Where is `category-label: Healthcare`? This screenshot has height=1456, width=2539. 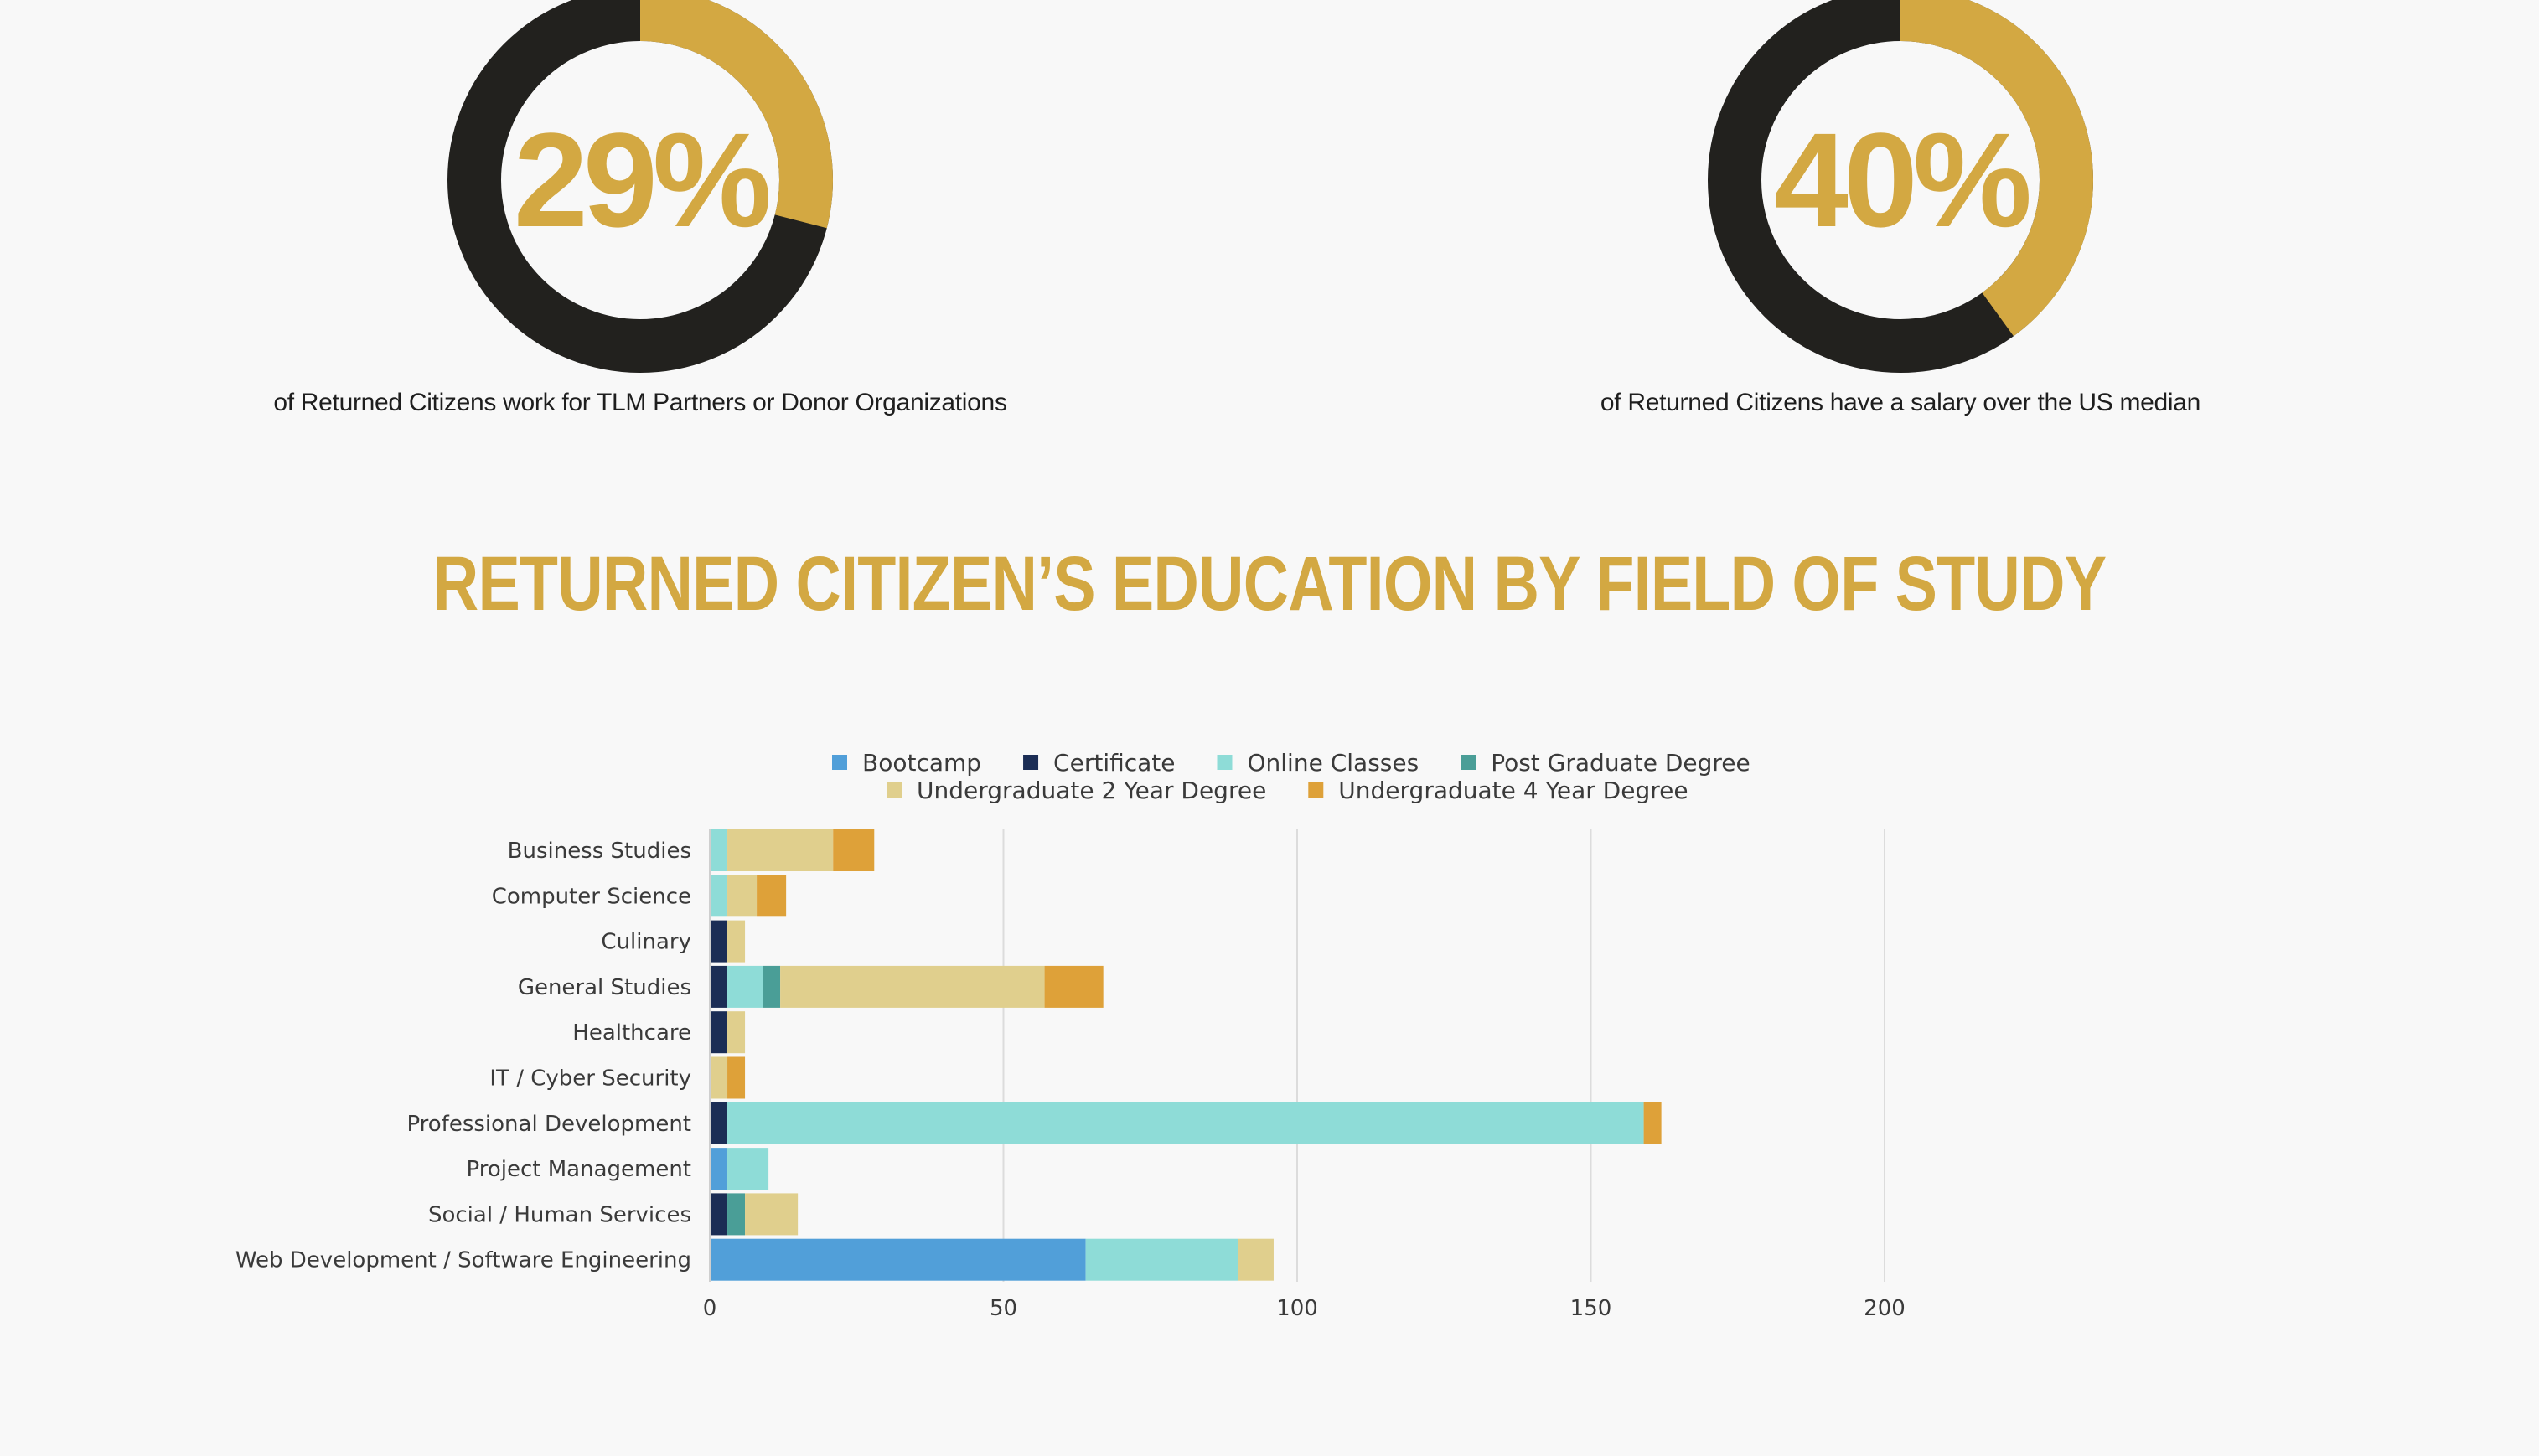
category-label: Healthcare is located at coordinates (631, 1033).